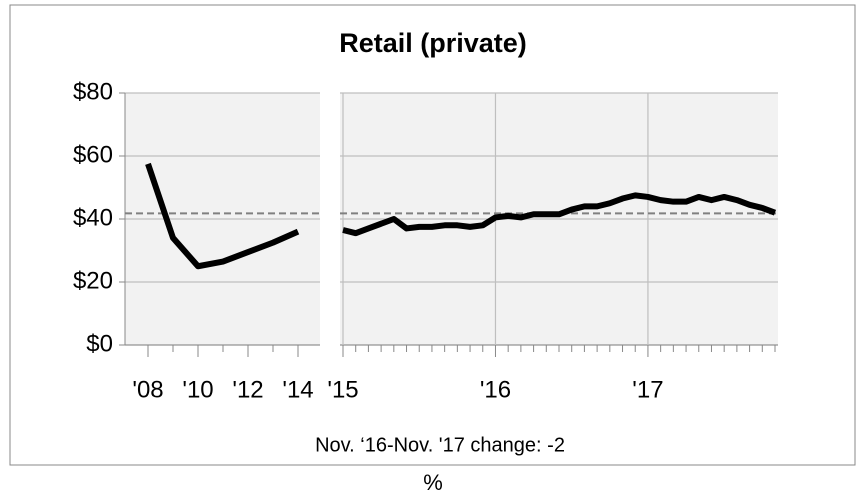 This screenshot has width=867, height=504. Describe the element at coordinates (297, 389) in the screenshot. I see `x-tick-label: '14` at that location.